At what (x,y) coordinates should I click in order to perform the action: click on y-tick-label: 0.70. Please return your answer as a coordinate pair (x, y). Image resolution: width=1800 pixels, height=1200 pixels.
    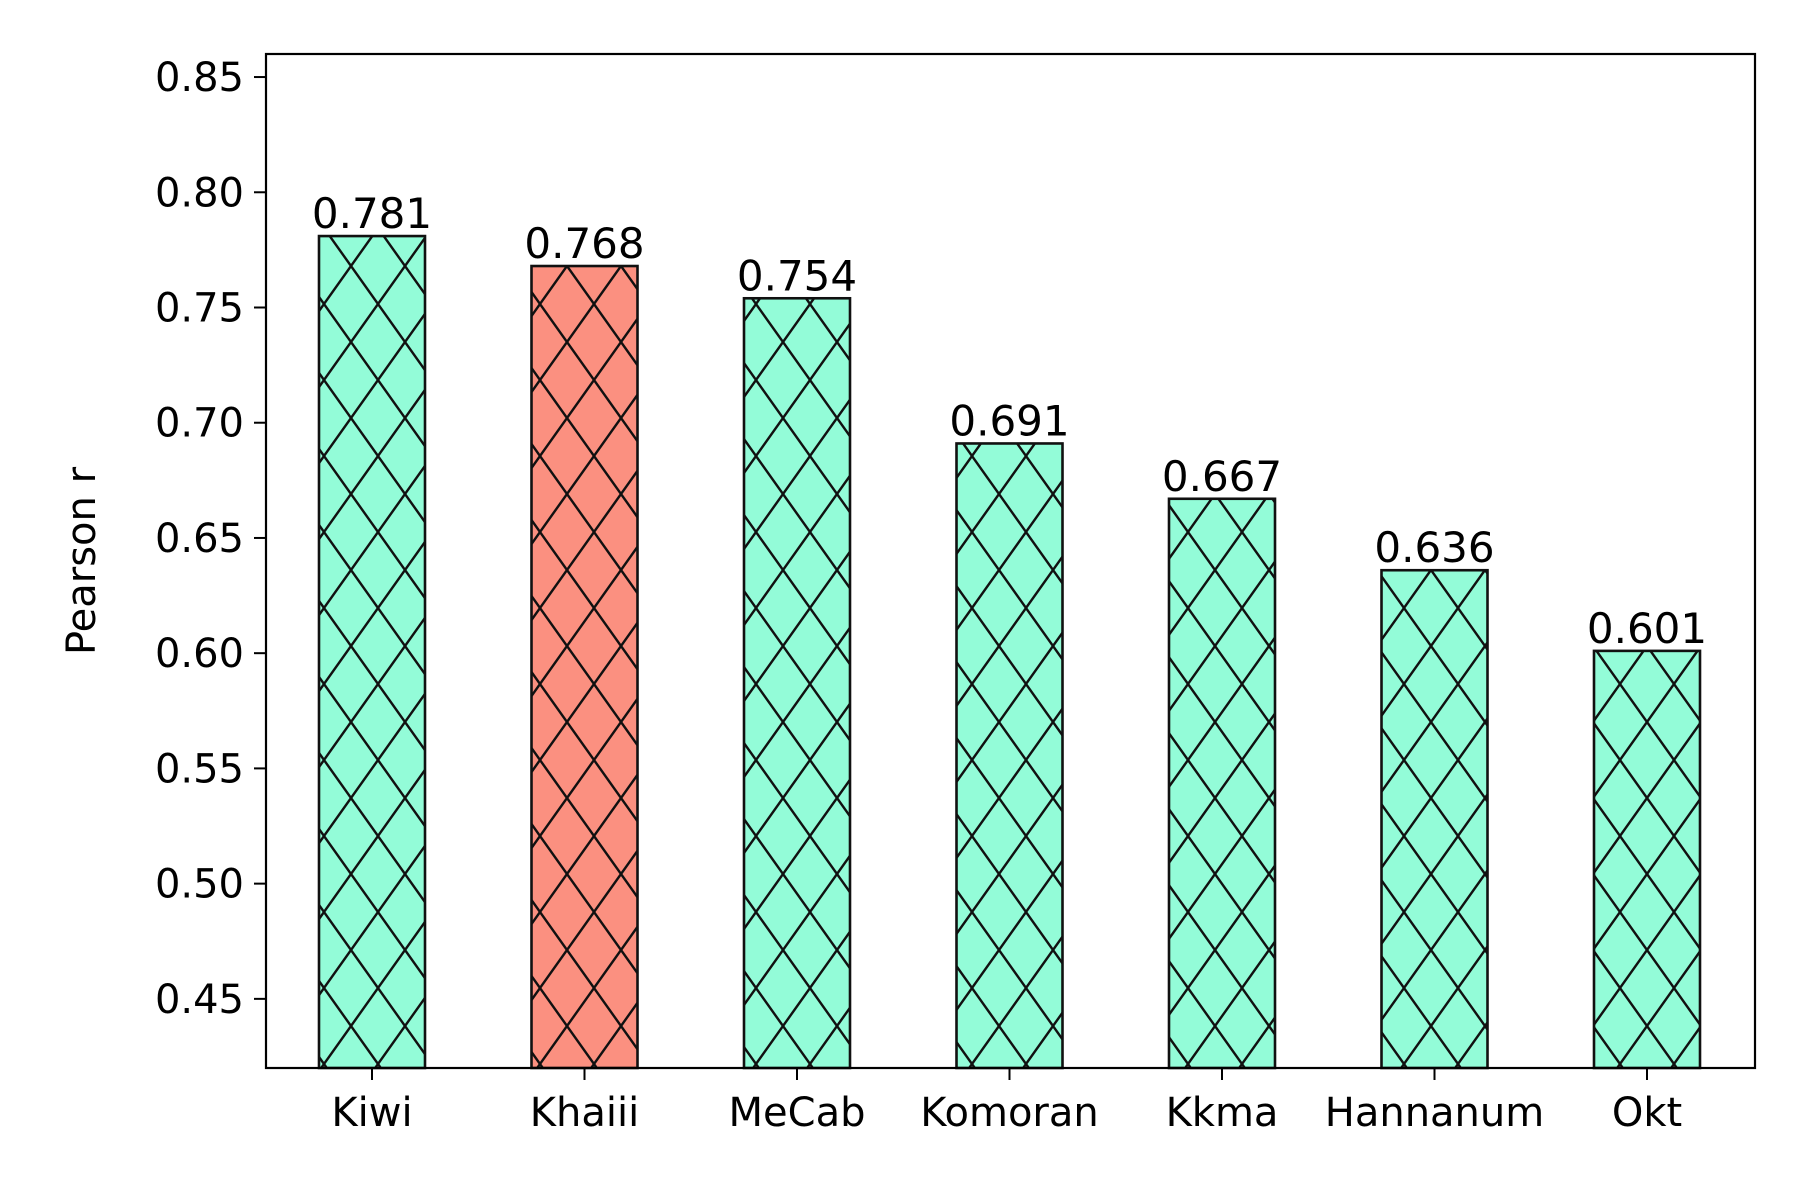
    Looking at the image, I should click on (199, 424).